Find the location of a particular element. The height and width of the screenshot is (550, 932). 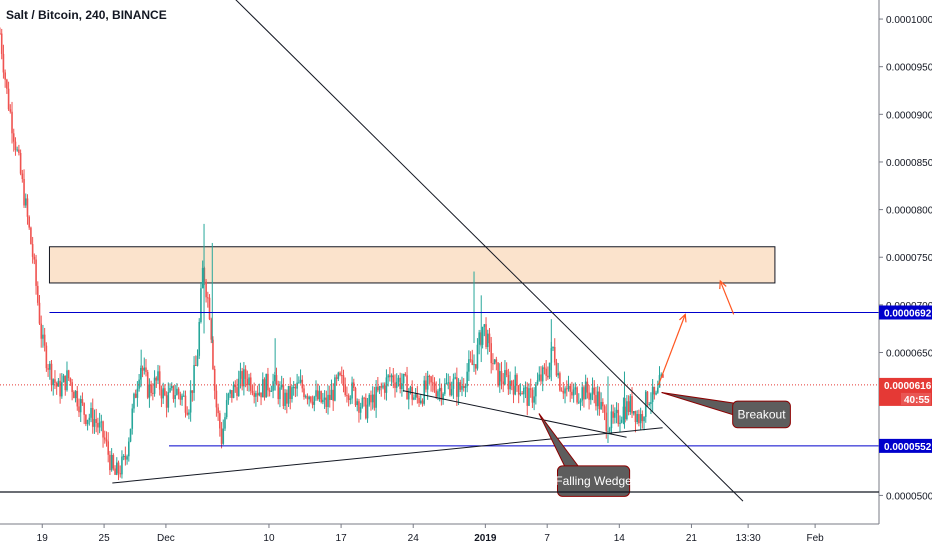

trendline-wedge-top is located at coordinates (514, 414).